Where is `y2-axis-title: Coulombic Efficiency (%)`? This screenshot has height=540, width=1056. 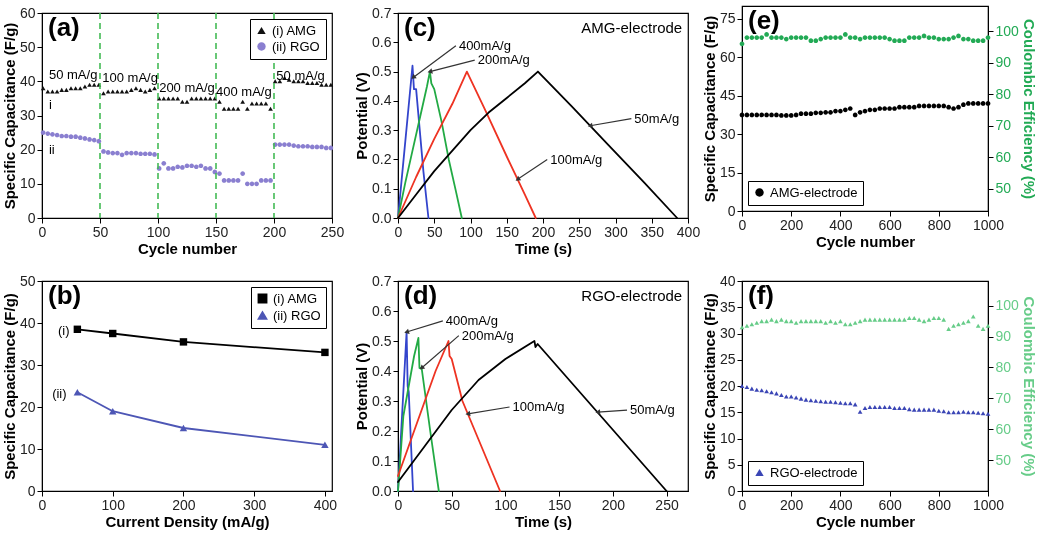
y2-axis-title: Coulombic Efficiency (%) is located at coordinates (1029, 386).